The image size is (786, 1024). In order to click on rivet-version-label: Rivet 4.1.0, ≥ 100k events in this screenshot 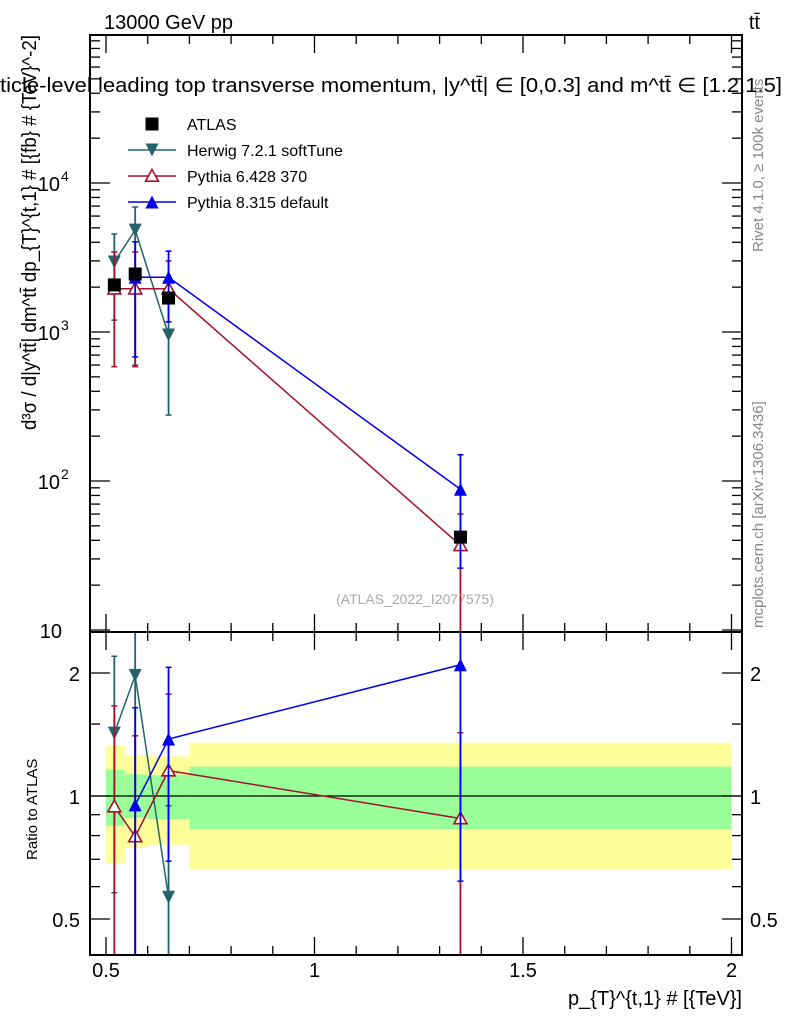, I will do `click(758, 165)`.